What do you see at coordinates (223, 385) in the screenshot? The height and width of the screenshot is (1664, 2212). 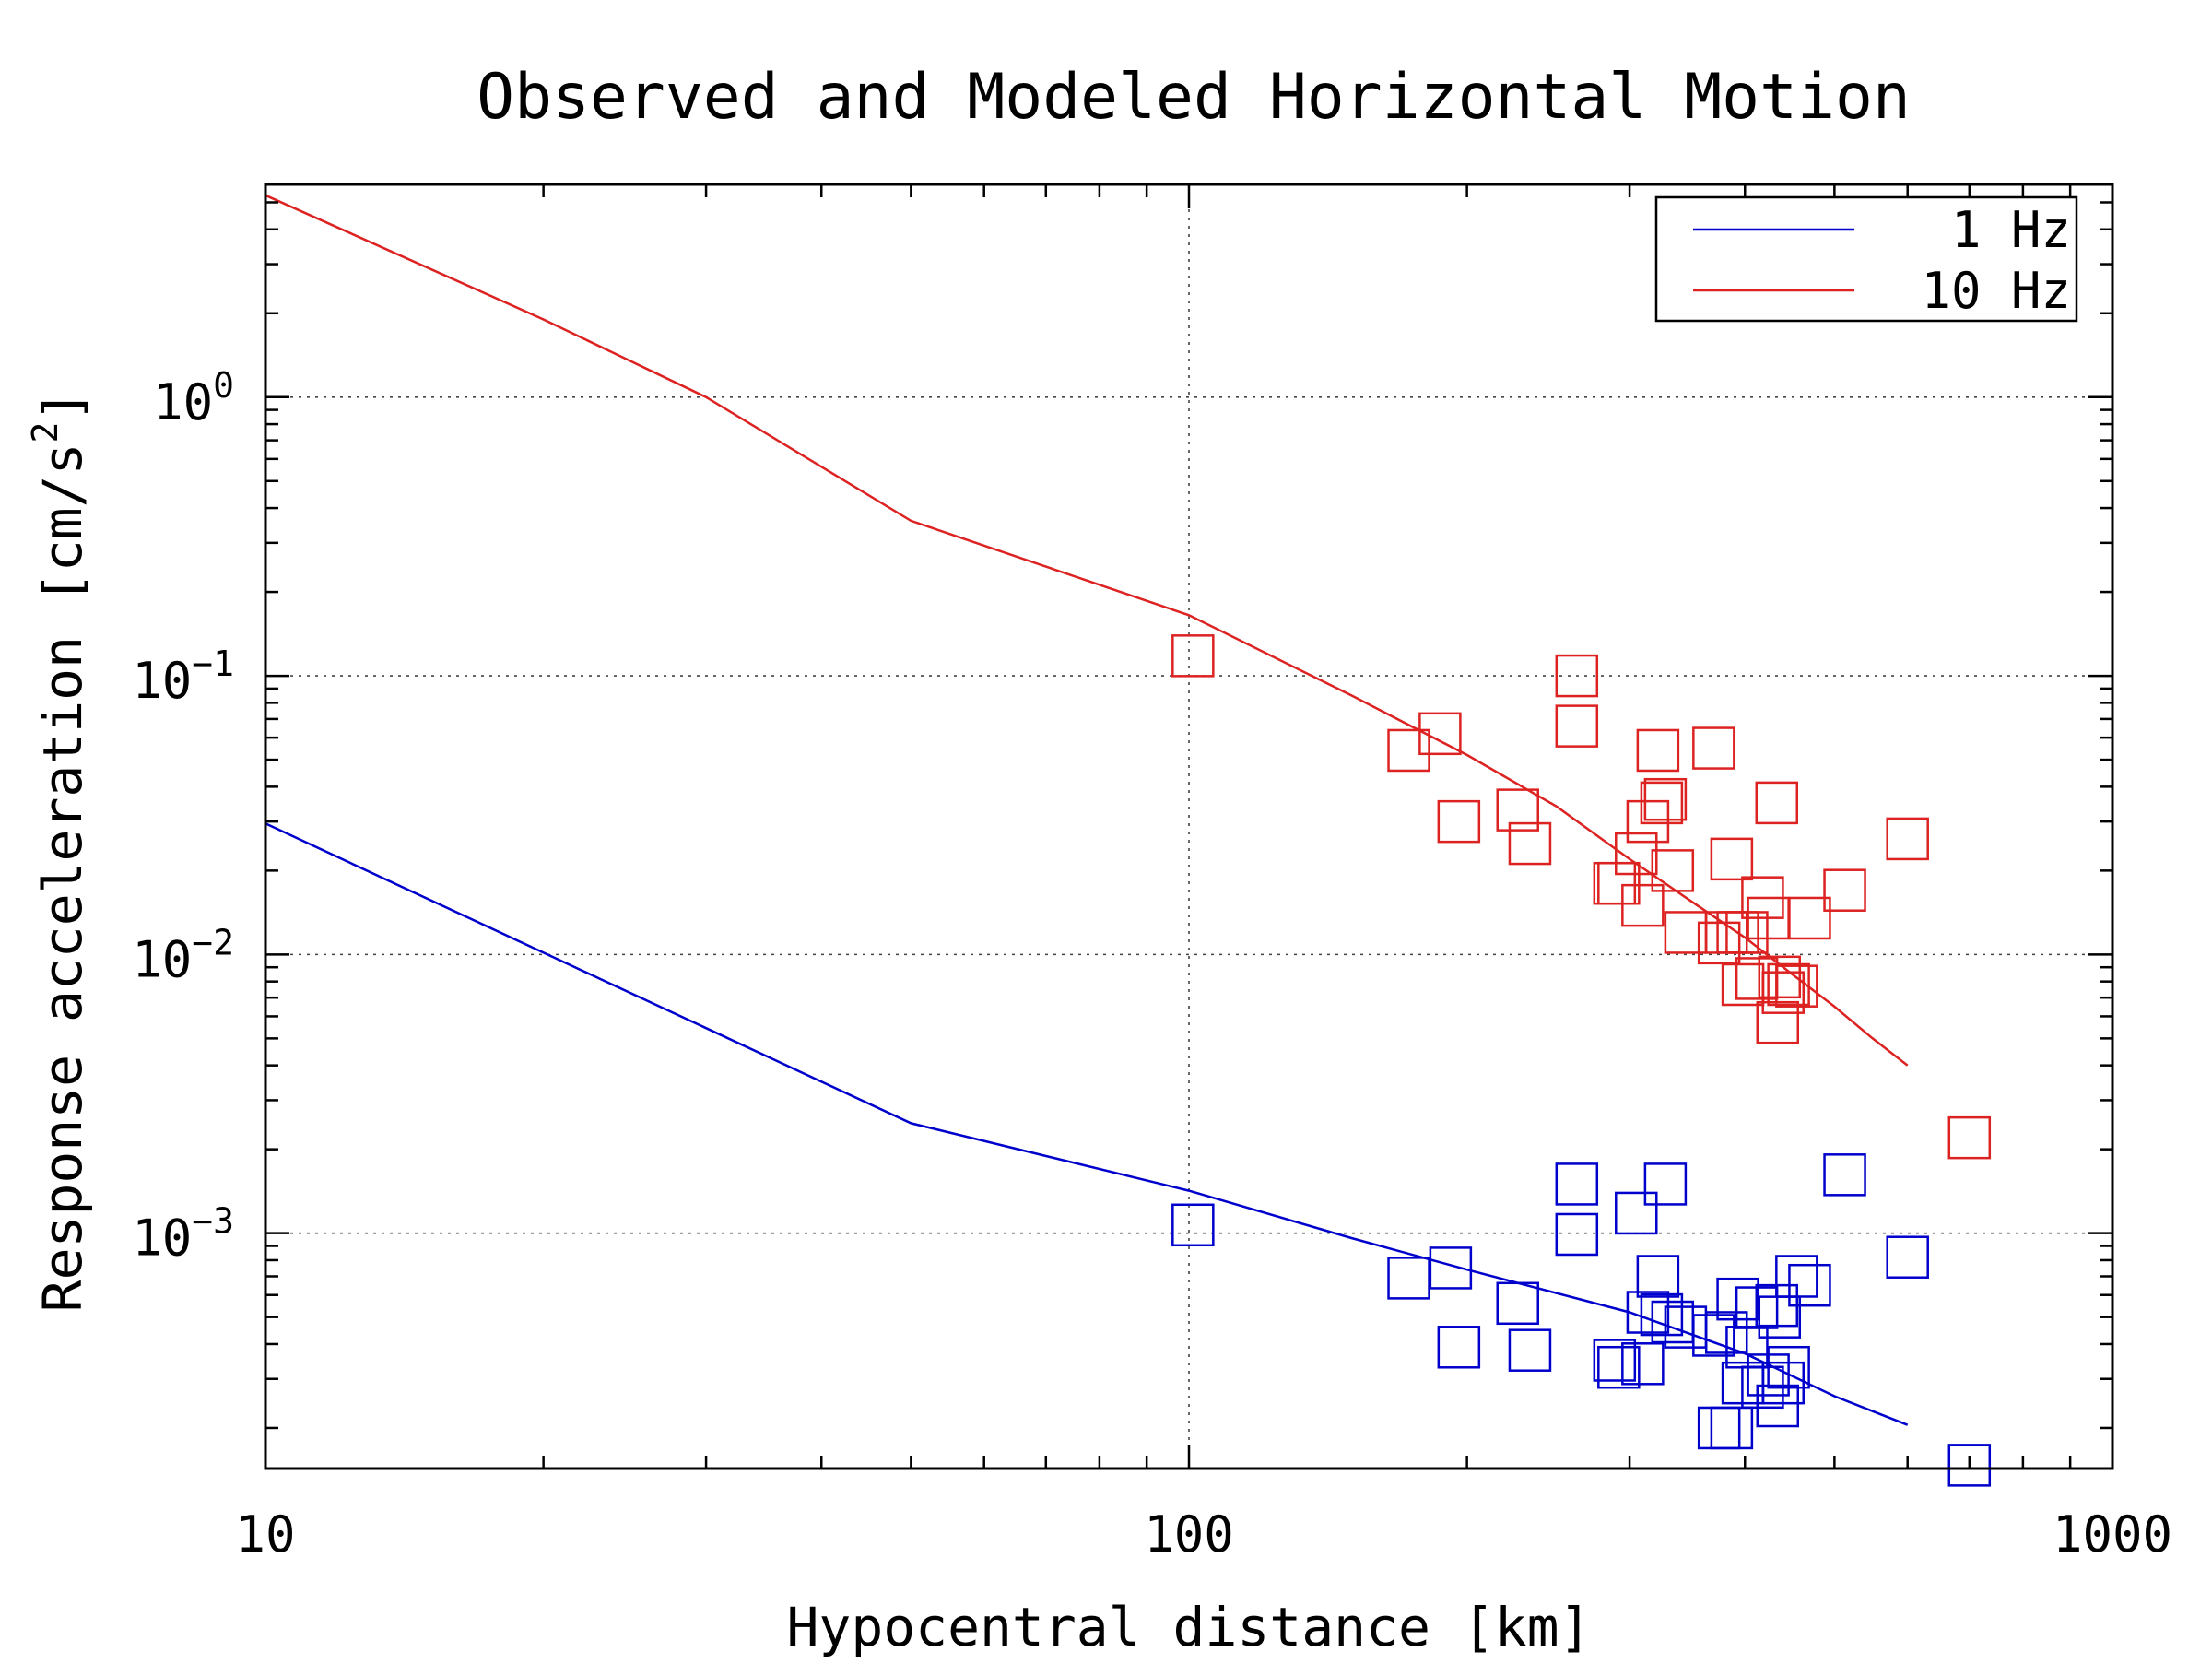 I see `y-tick-exponent: 0` at bounding box center [223, 385].